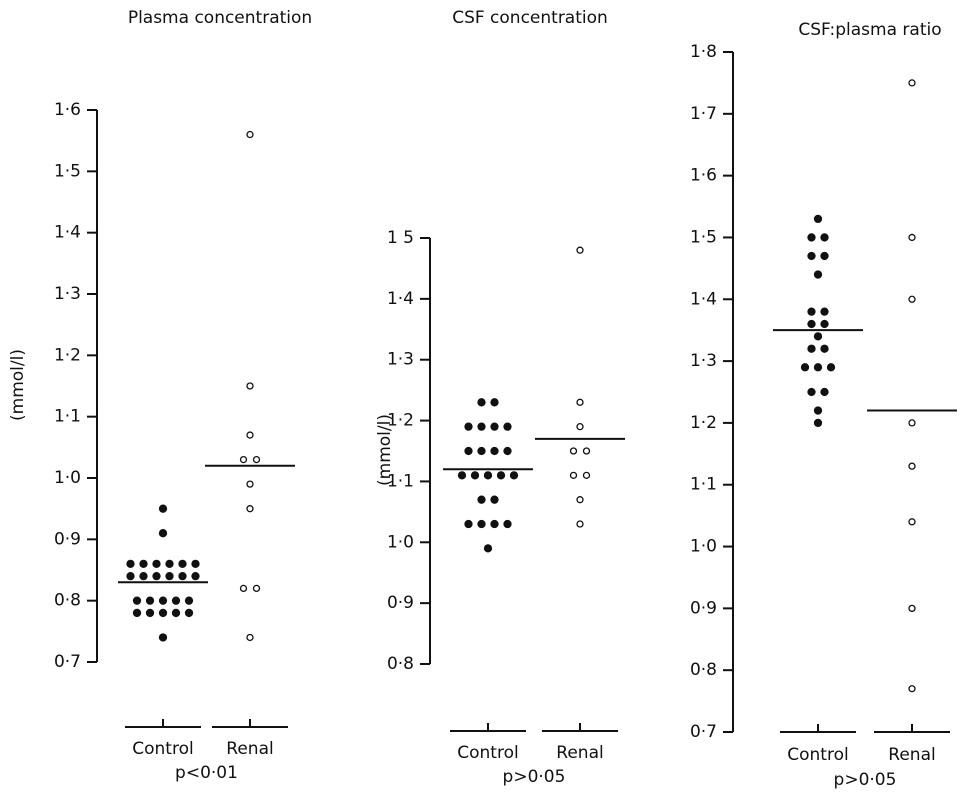  What do you see at coordinates (206, 773) in the screenshot?
I see `p-value: p<0·01` at bounding box center [206, 773].